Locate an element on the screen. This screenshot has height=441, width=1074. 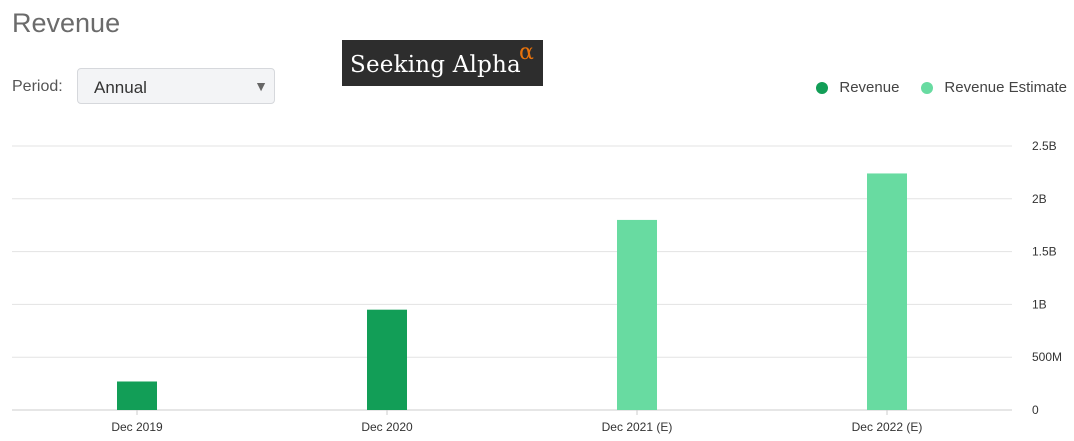
chevron-down-icon: ▼ is located at coordinates (261, 86).